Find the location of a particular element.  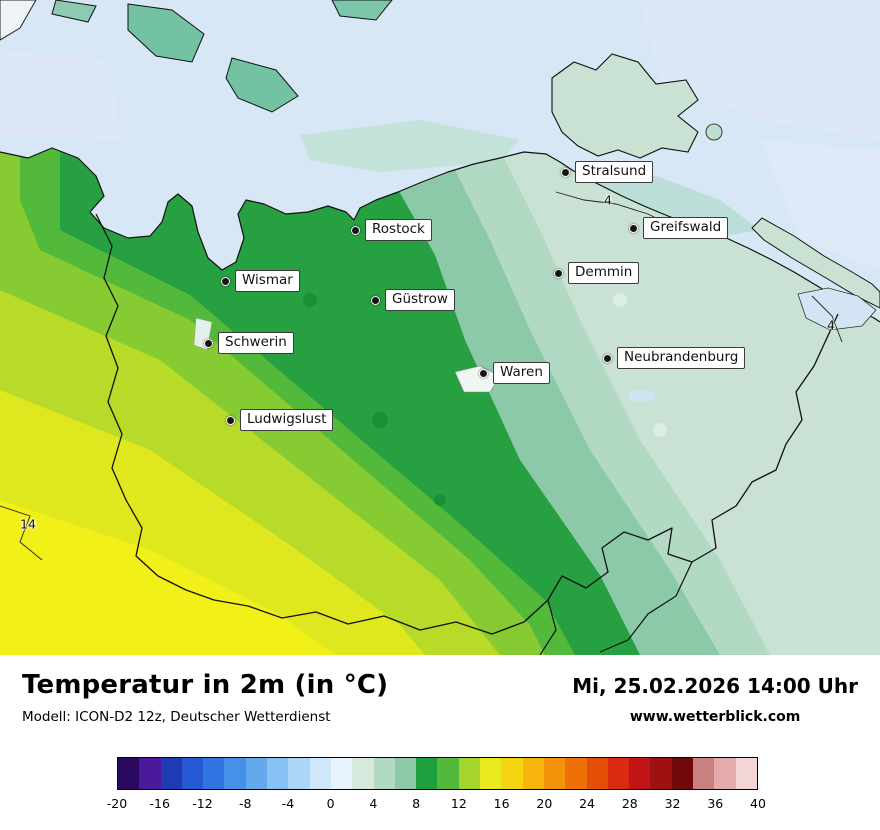

legend-tick: 12 is located at coordinates (458, 803).